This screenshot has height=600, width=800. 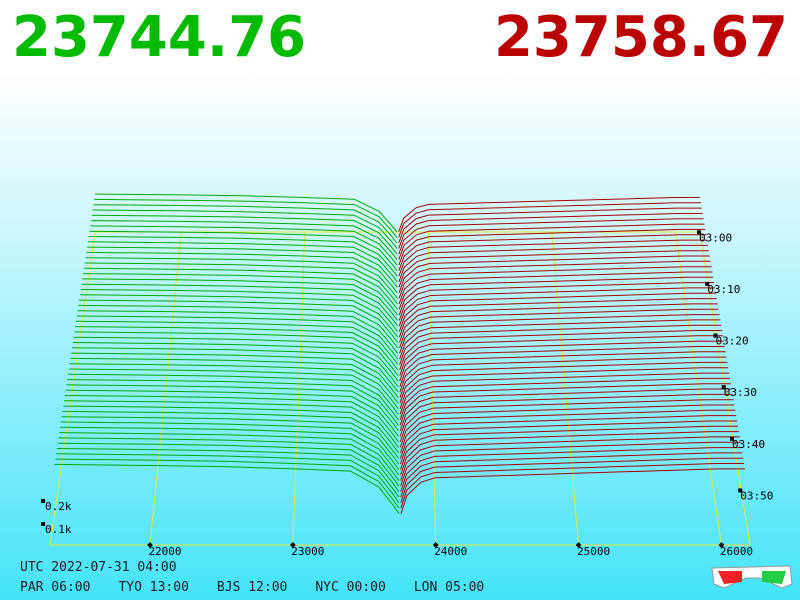 I want to click on x-tick-label: 22000, so click(x=164, y=551).